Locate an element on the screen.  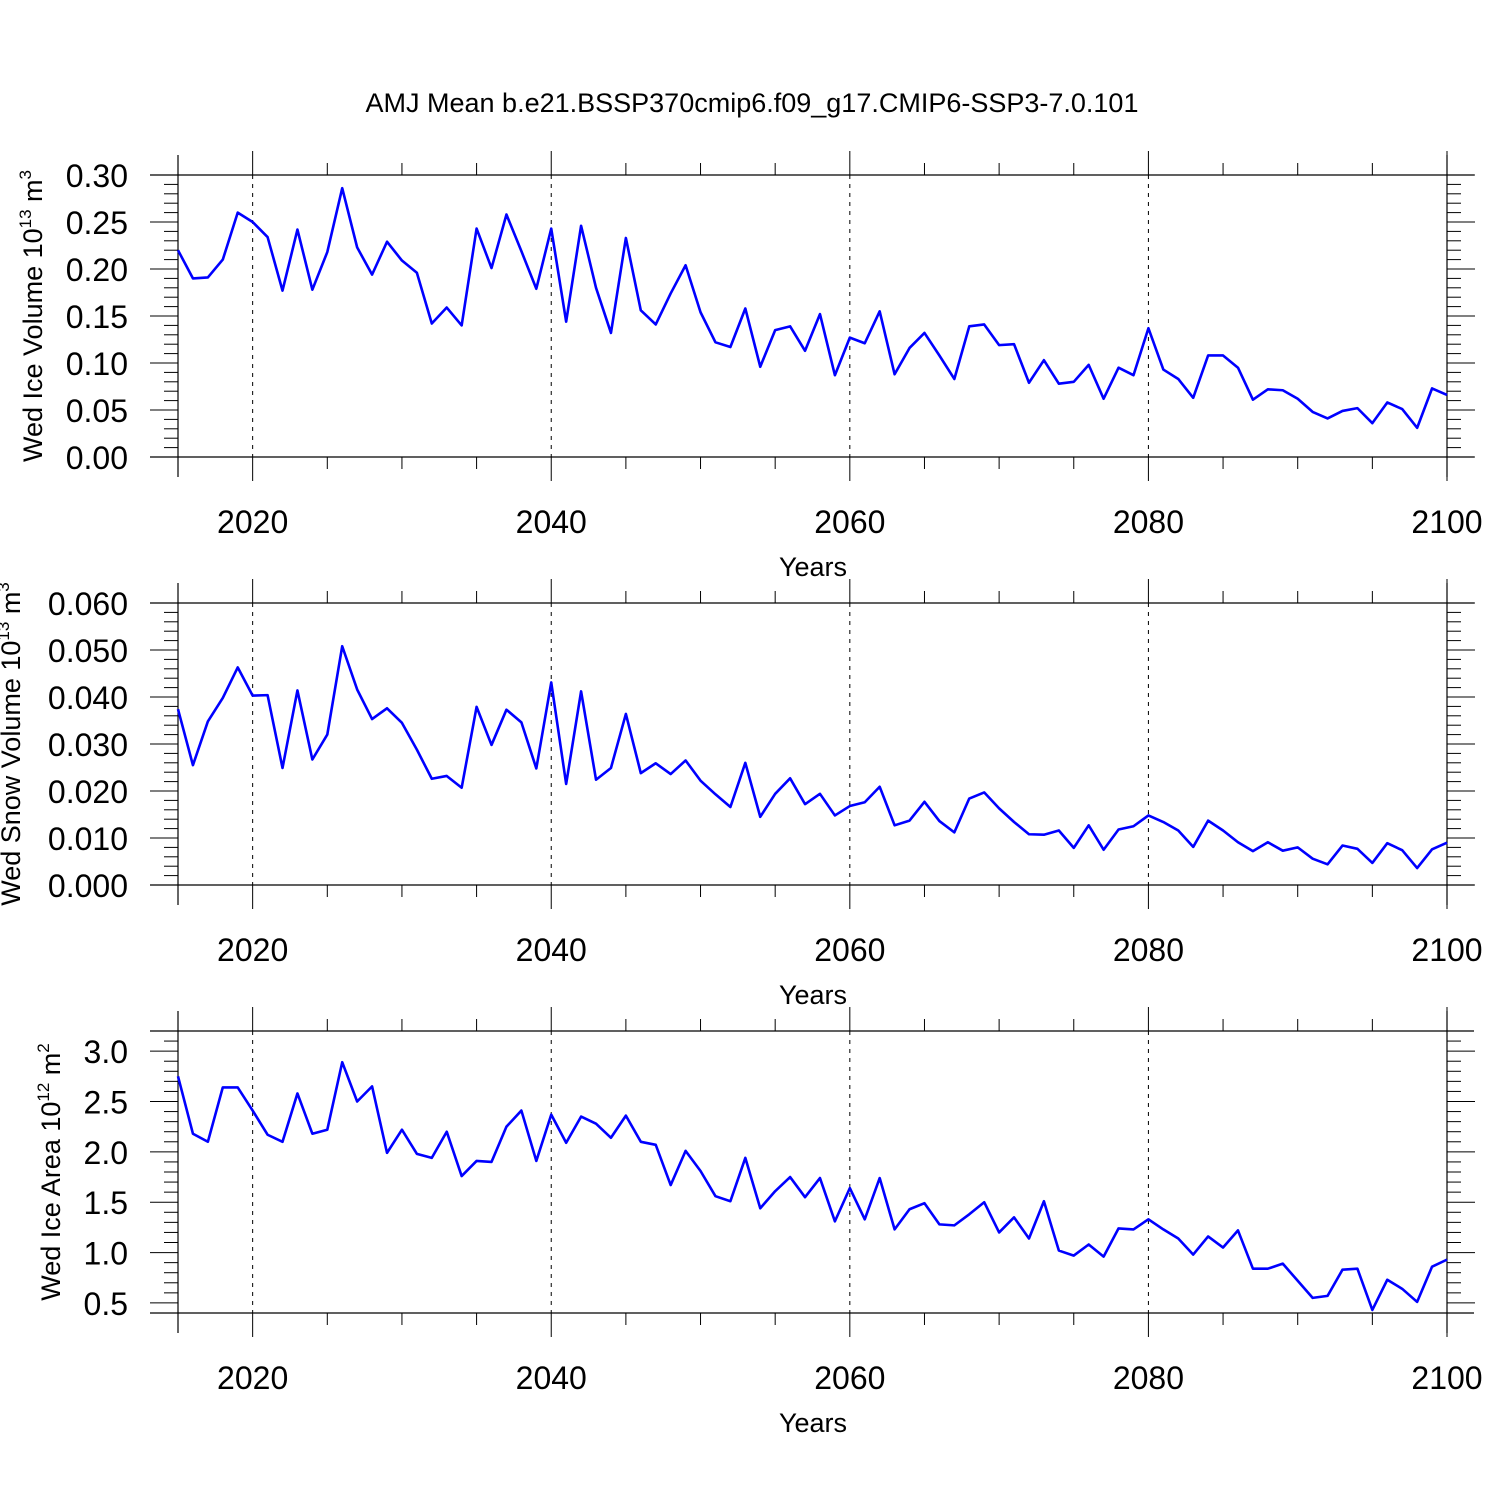
y-axis-label: Wed Snow Volume 1013 m3 is located at coordinates (13, 744).